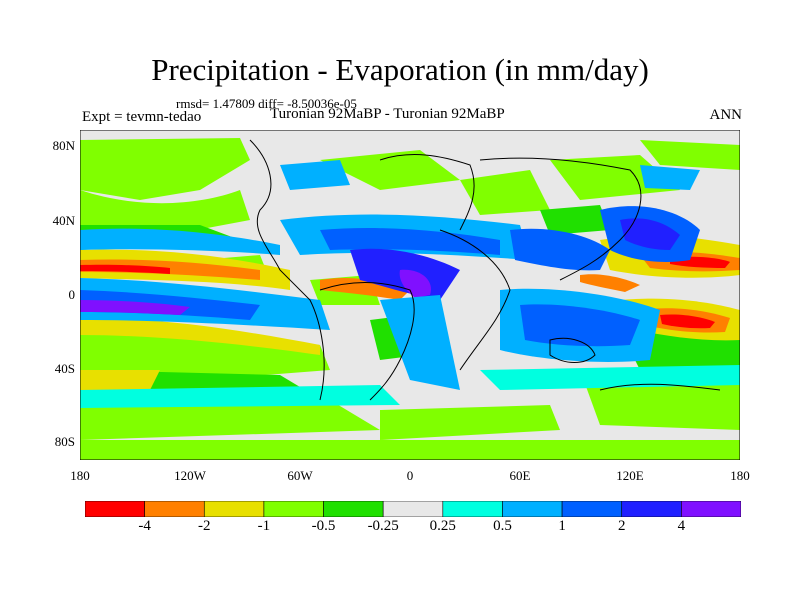 The width and height of the screenshot is (800, 600). What do you see at coordinates (323, 526) in the screenshot?
I see `colorbar-label: -0.5` at bounding box center [323, 526].